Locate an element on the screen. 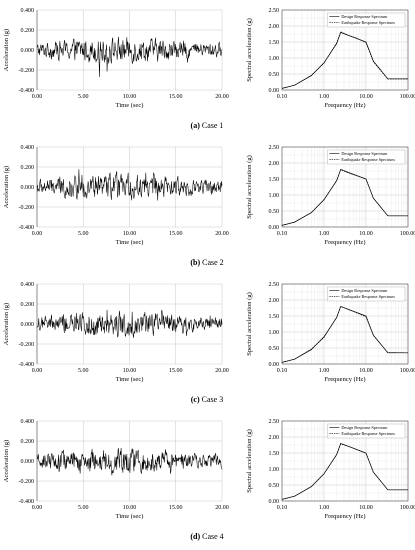  x-tick-label: 0.00 is located at coordinates (37, 371).